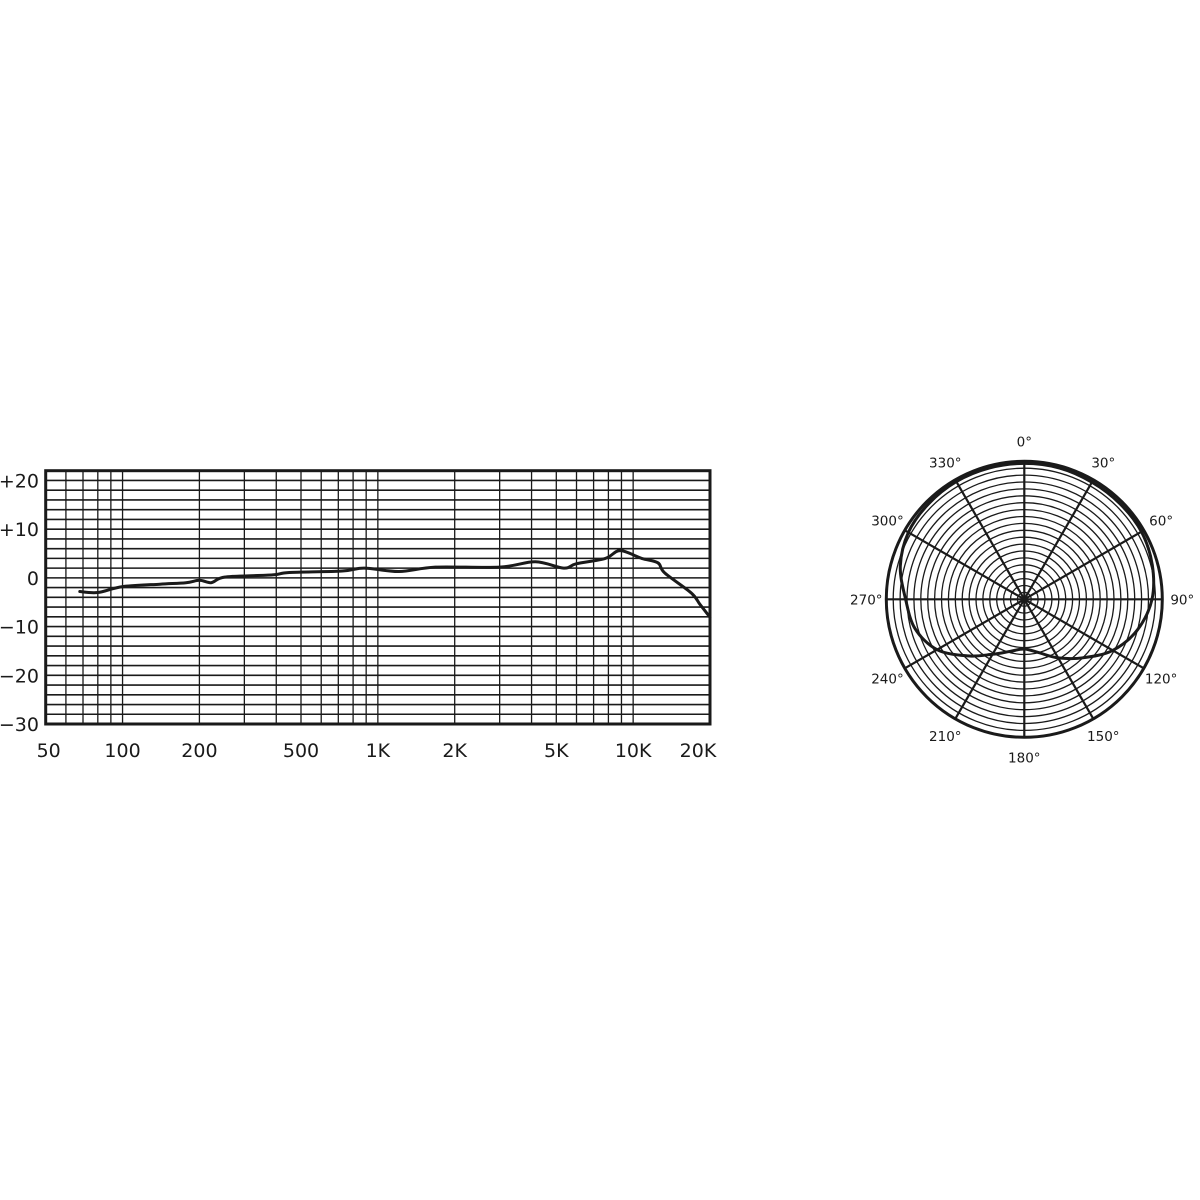 Image resolution: width=1200 pixels, height=1200 pixels. What do you see at coordinates (945, 737) in the screenshot?
I see `angle-label: 210°` at bounding box center [945, 737].